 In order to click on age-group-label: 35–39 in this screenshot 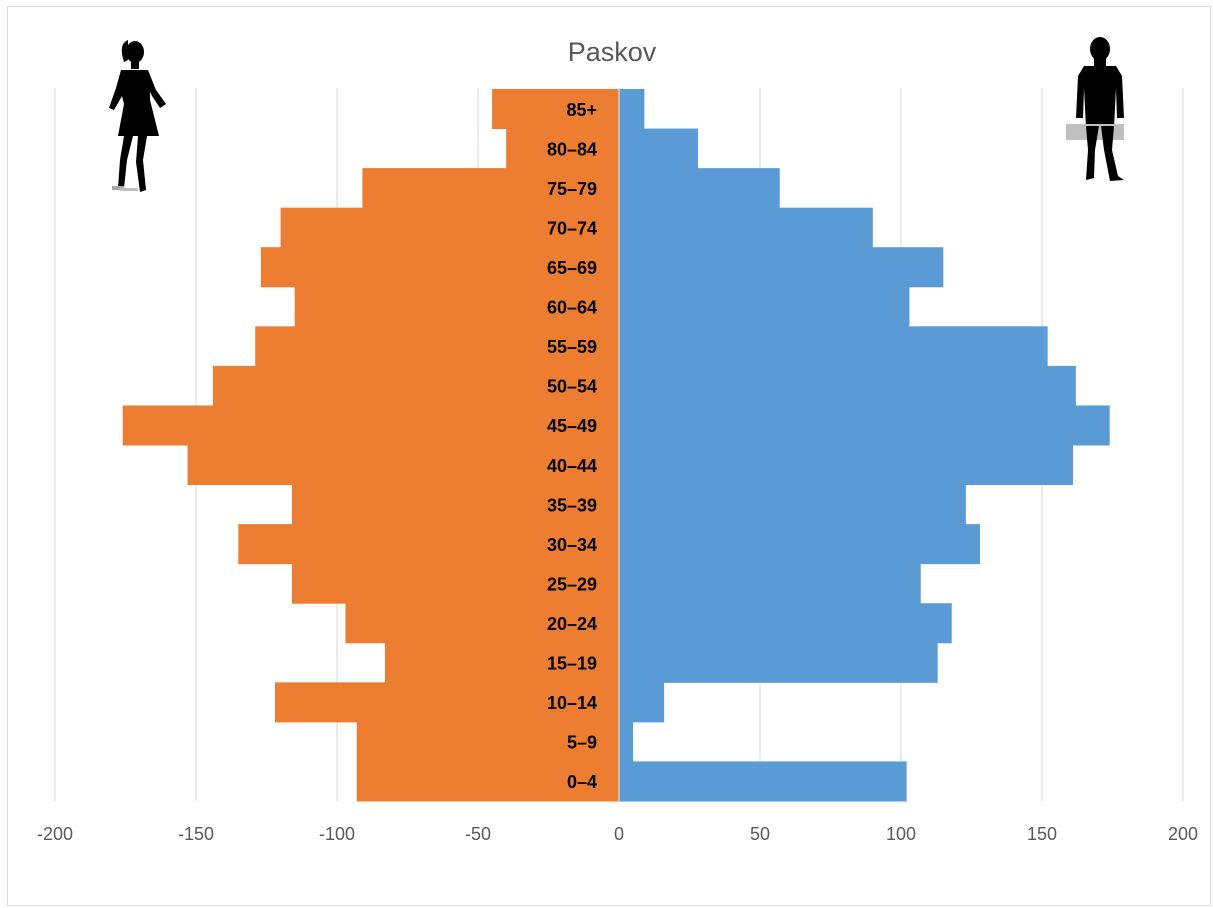, I will do `click(572, 505)`.